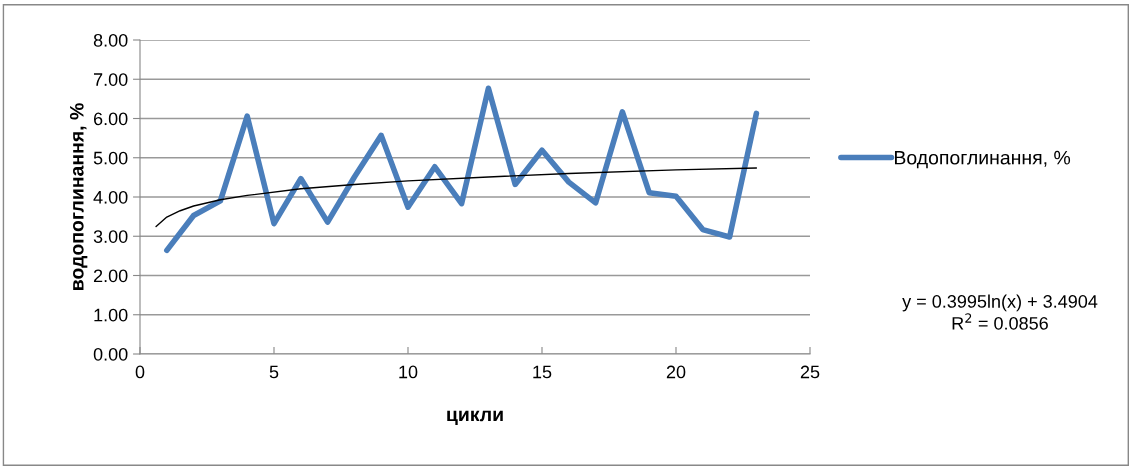 The image size is (1142, 470). What do you see at coordinates (1000, 312) in the screenshot?
I see `text: y = 0.3995ln(x) + 3.4904 R$^{2}$ = 0.0856` at bounding box center [1000, 312].